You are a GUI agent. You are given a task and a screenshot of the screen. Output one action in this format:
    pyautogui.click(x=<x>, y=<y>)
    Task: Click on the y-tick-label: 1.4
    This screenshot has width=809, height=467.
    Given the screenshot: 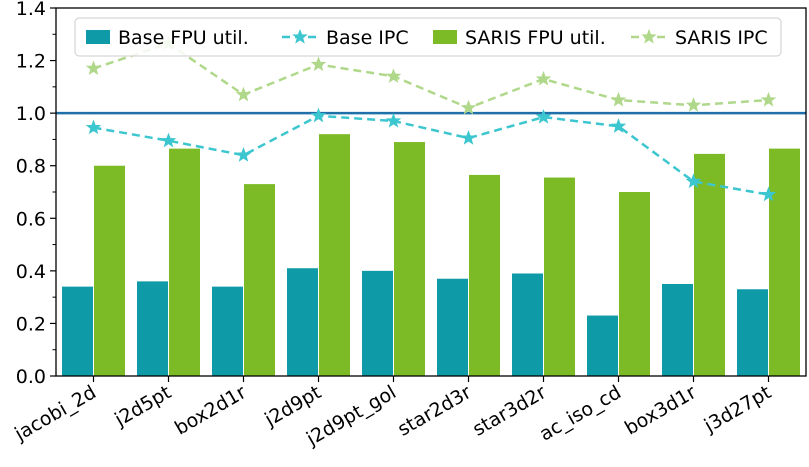 What is the action you would take?
    pyautogui.click(x=31, y=10)
    